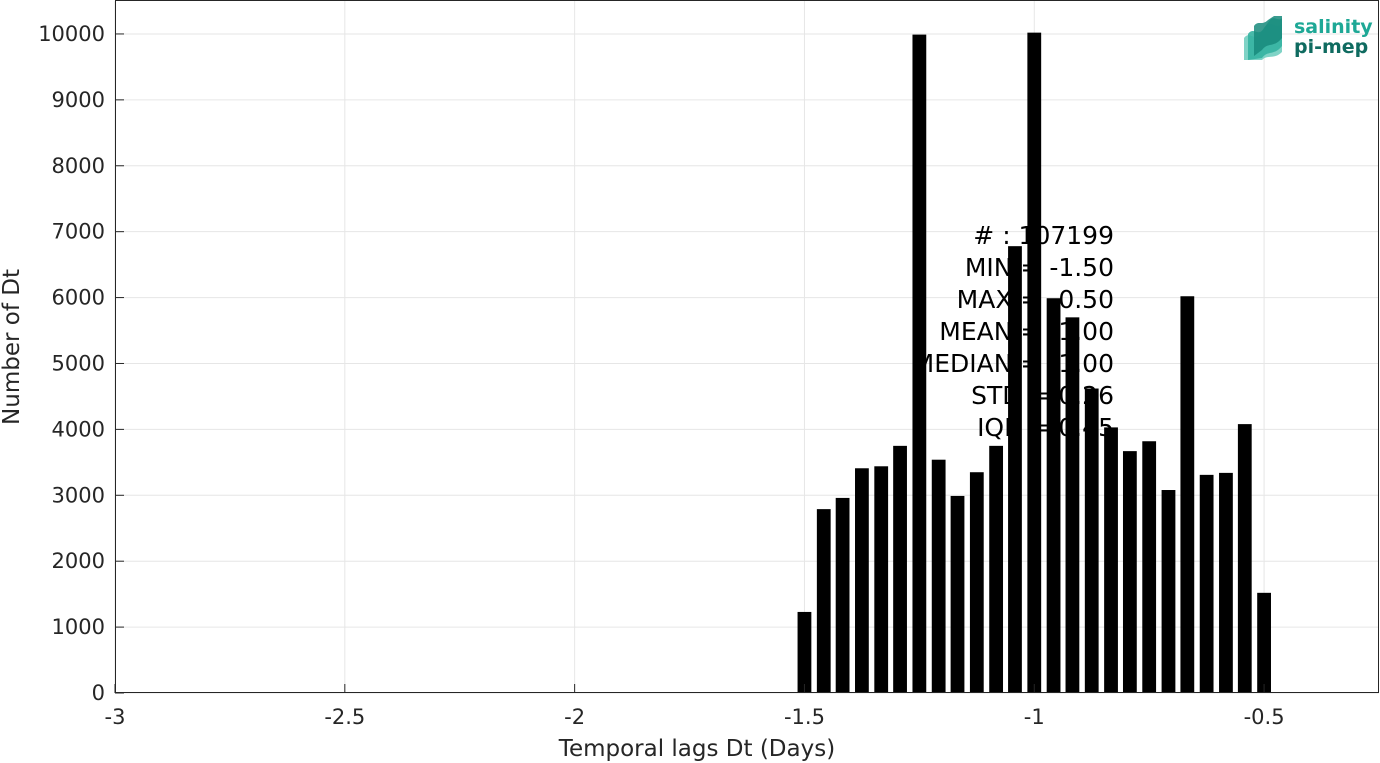 The width and height of the screenshot is (1380, 763). I want to click on y-tick-label: 5000, so click(78, 363).